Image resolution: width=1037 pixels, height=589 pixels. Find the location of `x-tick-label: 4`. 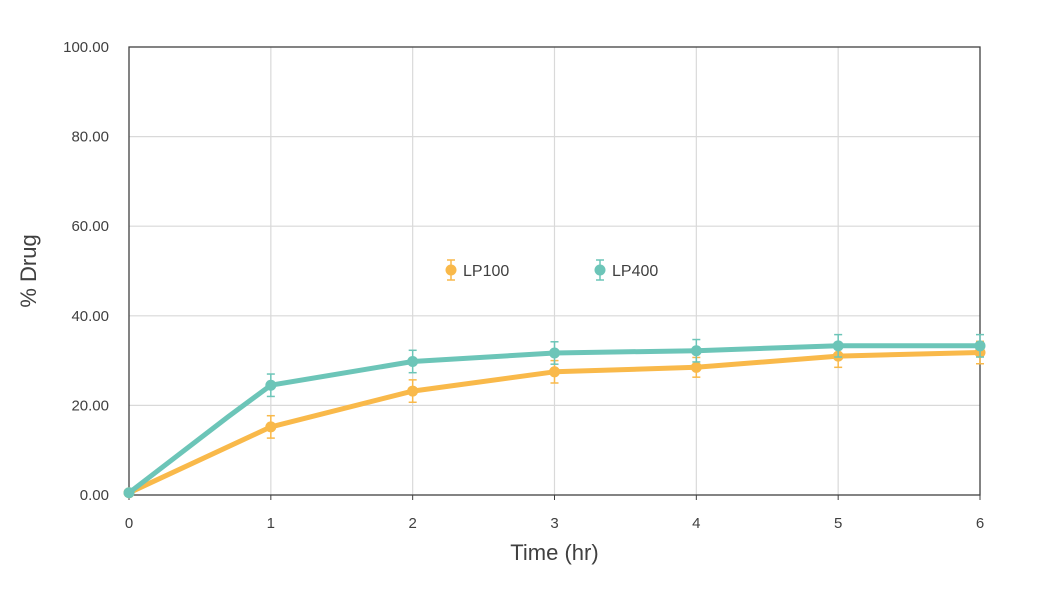

x-tick-label: 4 is located at coordinates (696, 523).